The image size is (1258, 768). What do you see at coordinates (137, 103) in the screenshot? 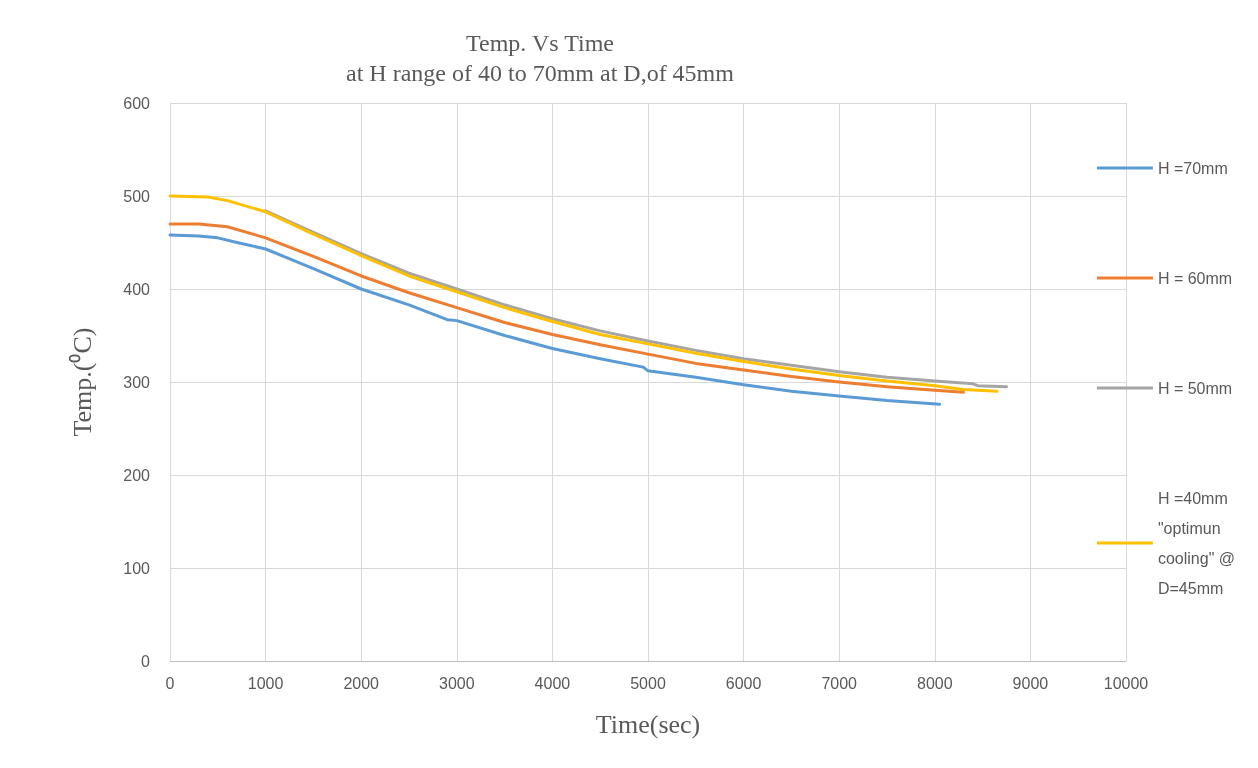
I see `y-tick-label: 600` at bounding box center [137, 103].